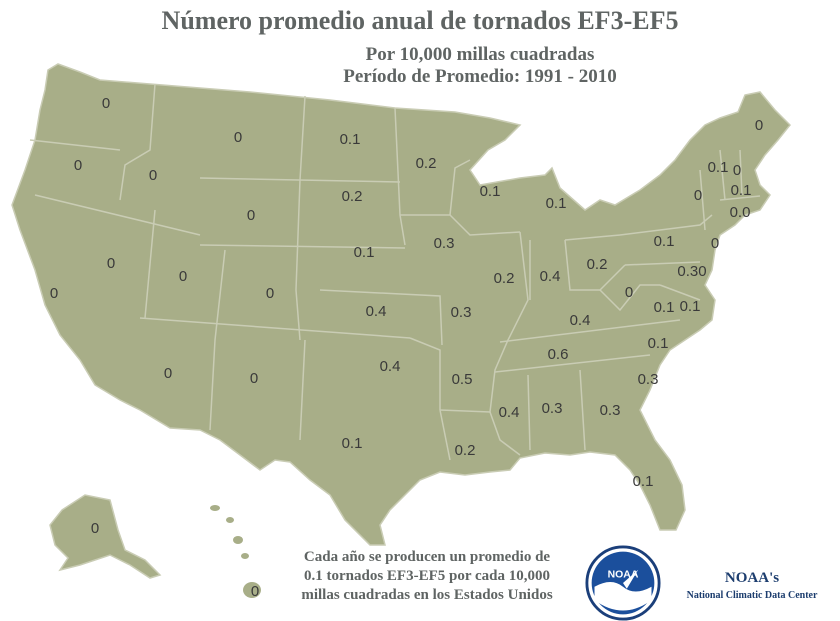  What do you see at coordinates (490, 191) in the screenshot?
I see `state-value-wi: 0.1` at bounding box center [490, 191].